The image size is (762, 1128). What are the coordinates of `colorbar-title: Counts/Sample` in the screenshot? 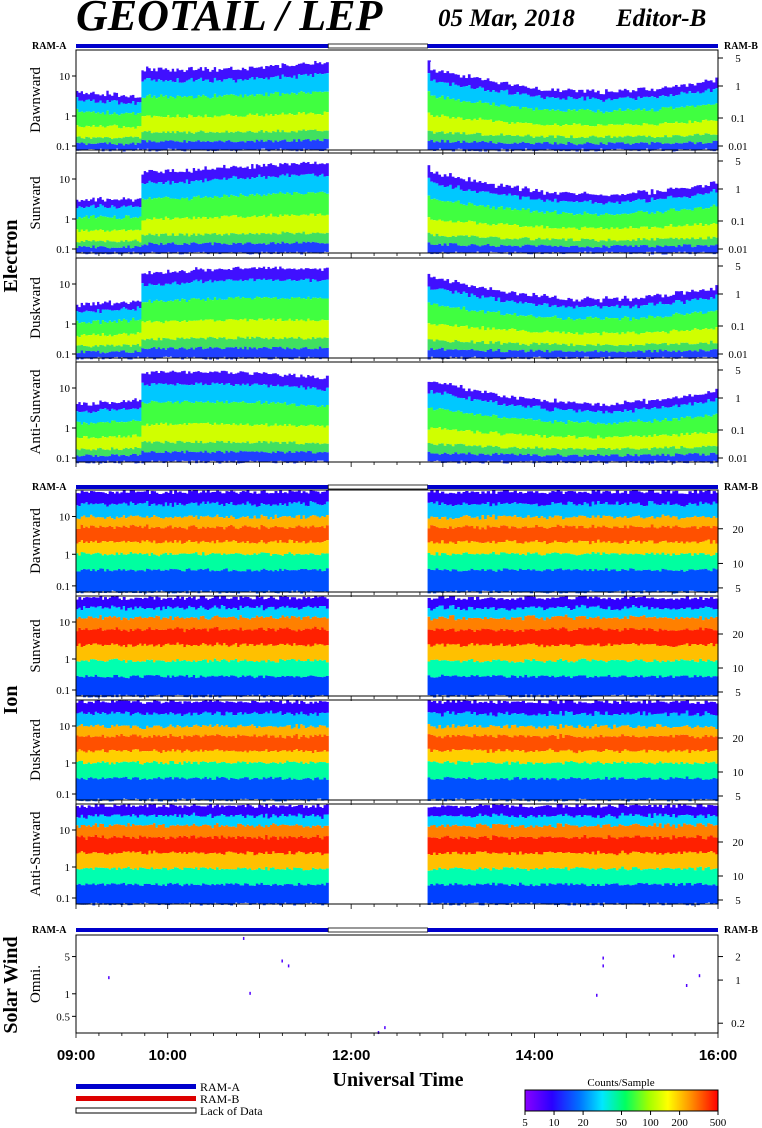 It's located at (620, 1083).